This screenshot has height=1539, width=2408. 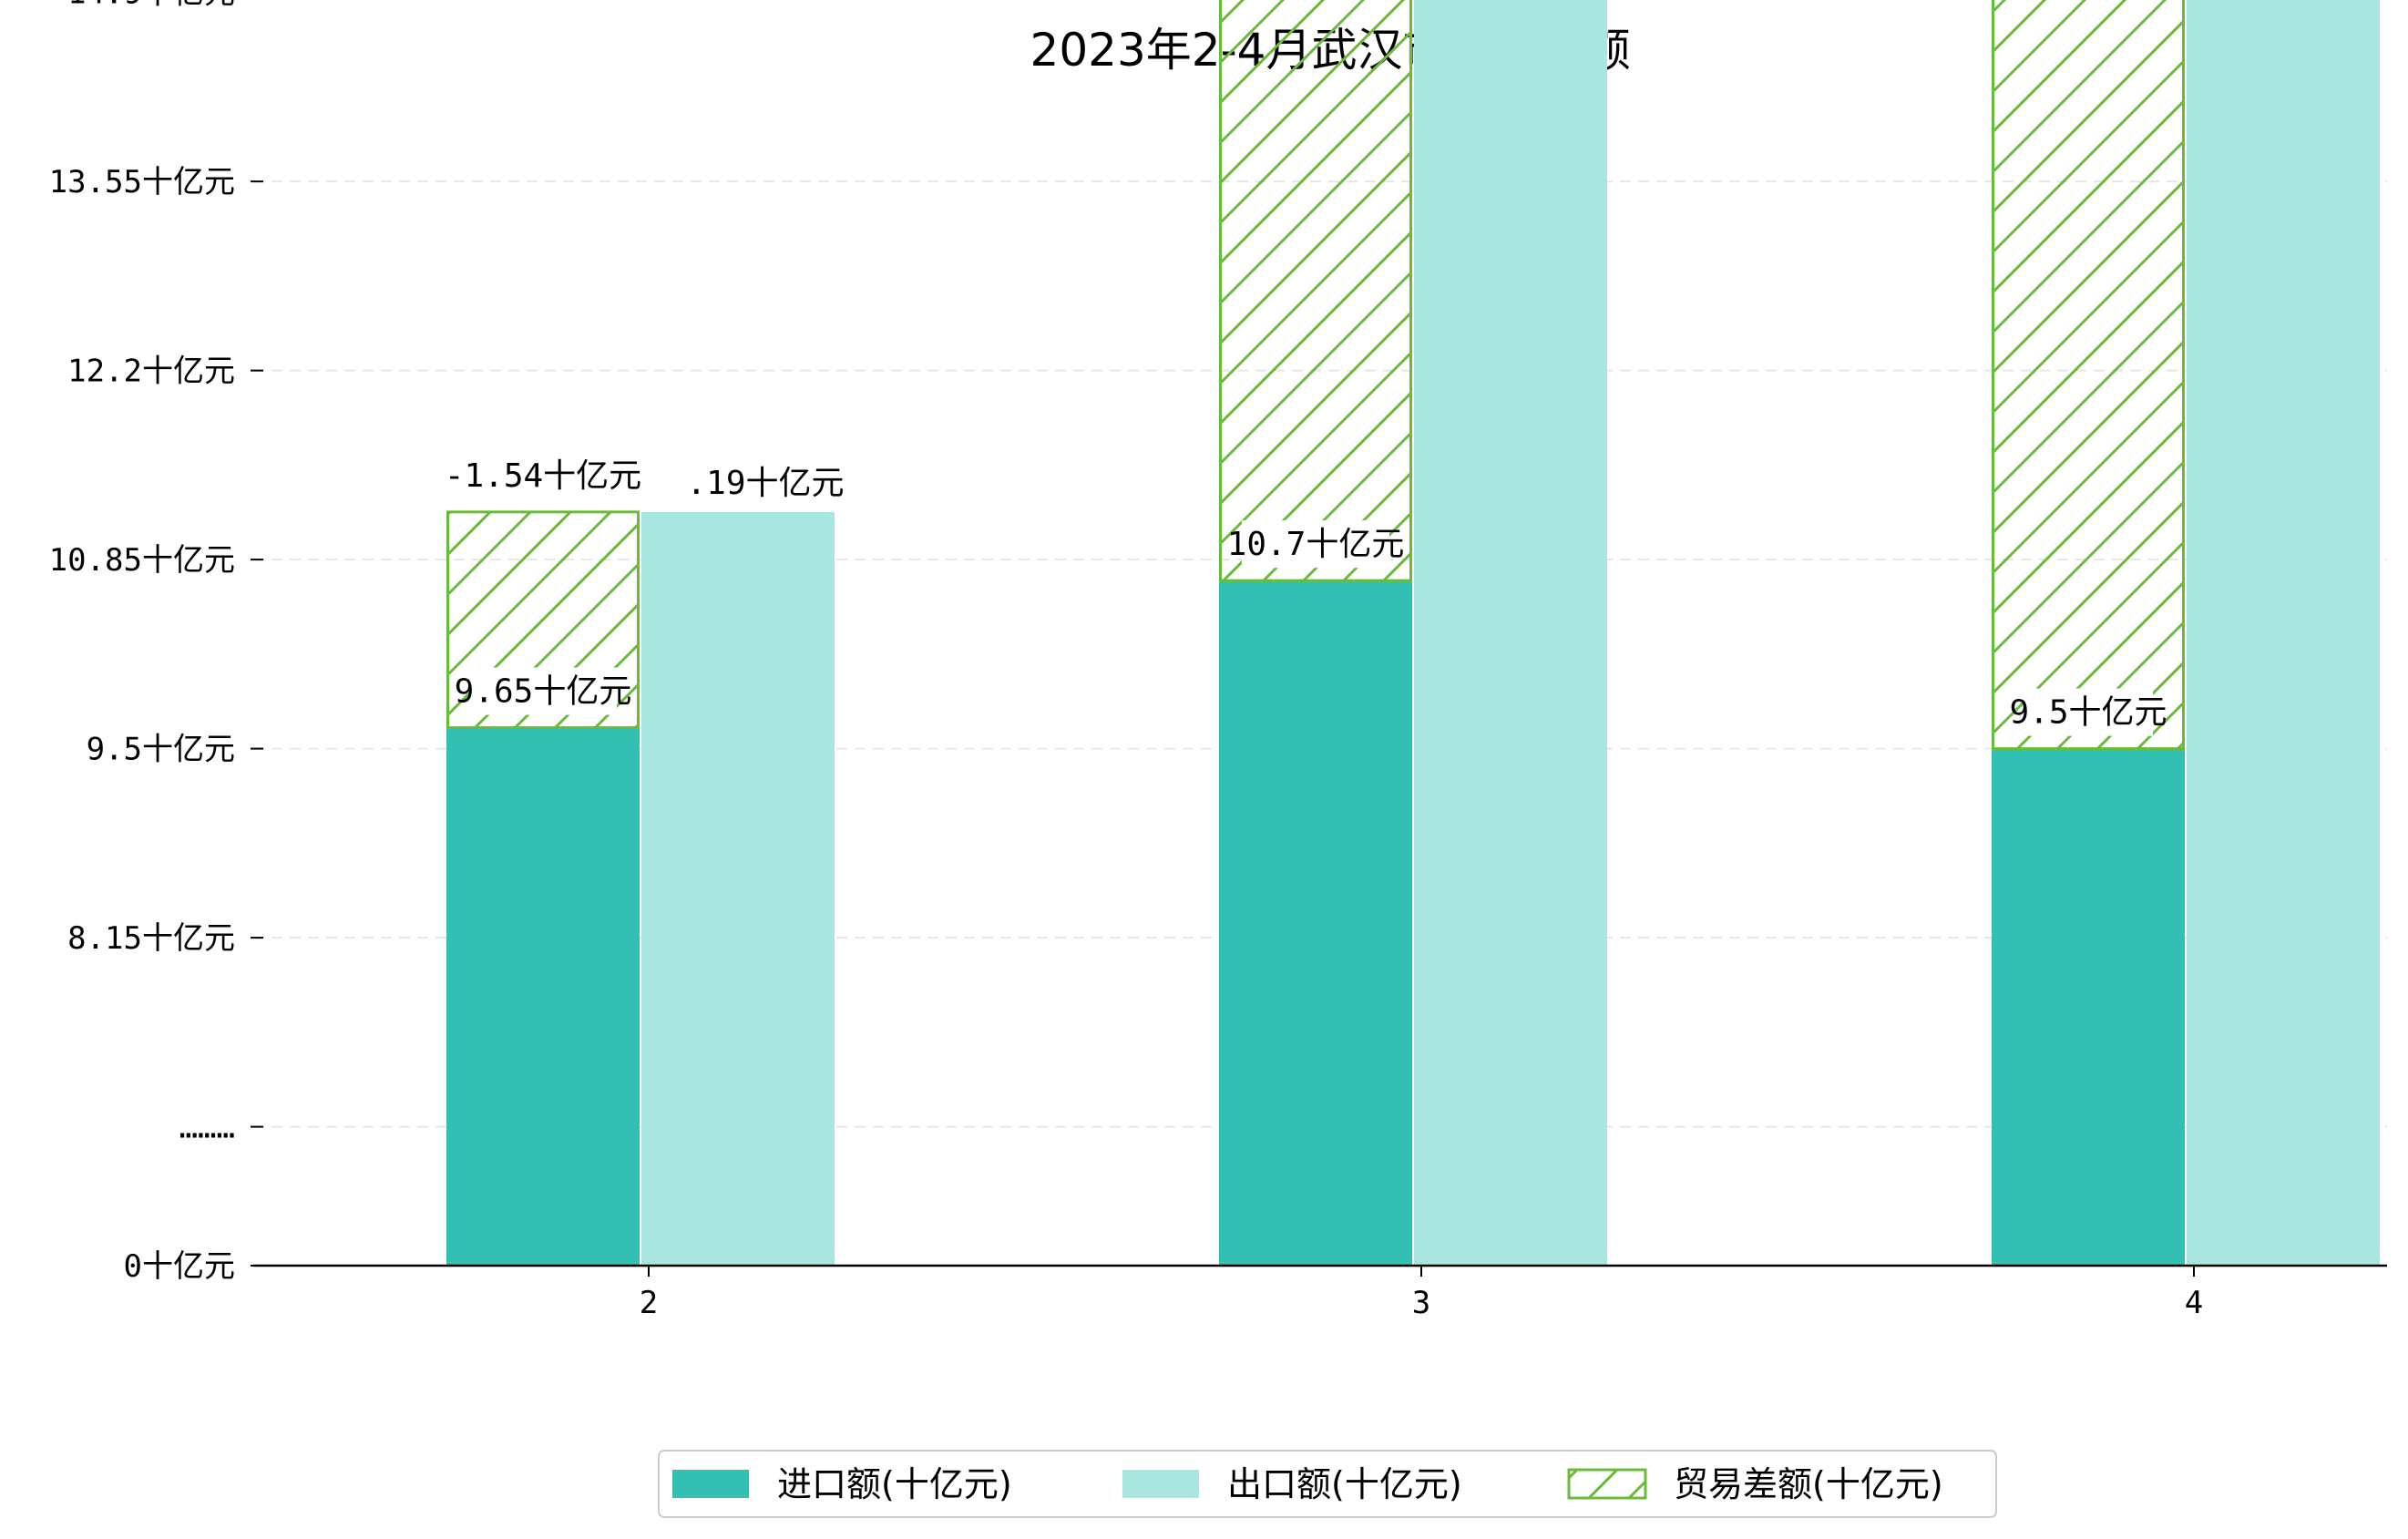 What do you see at coordinates (151, 372) in the screenshot?
I see `y-tick-label: 12.2十亿元` at bounding box center [151, 372].